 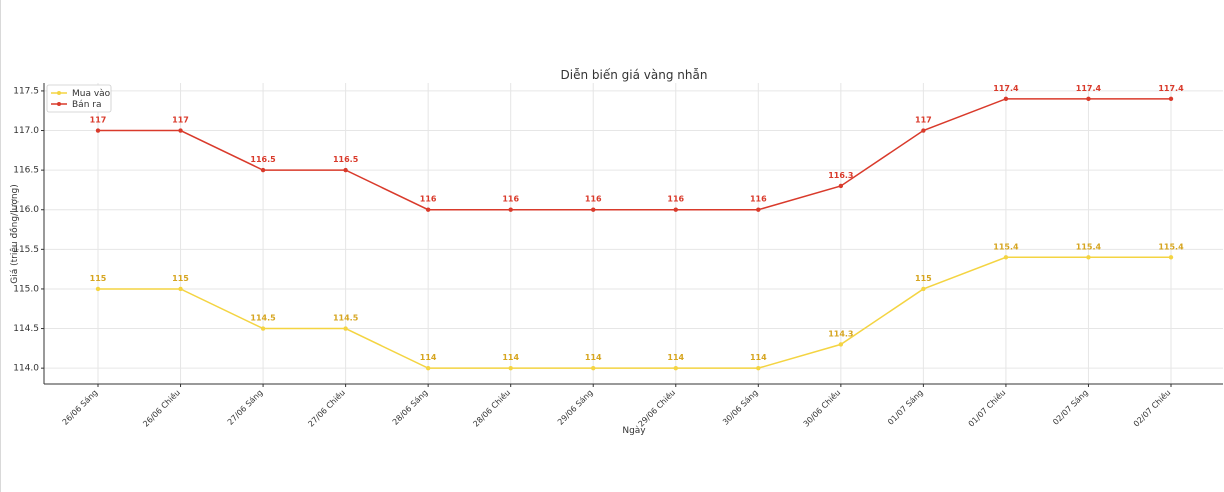 I want to click on x-tick-label: 02/07 Sáng, so click(x=1070, y=407).